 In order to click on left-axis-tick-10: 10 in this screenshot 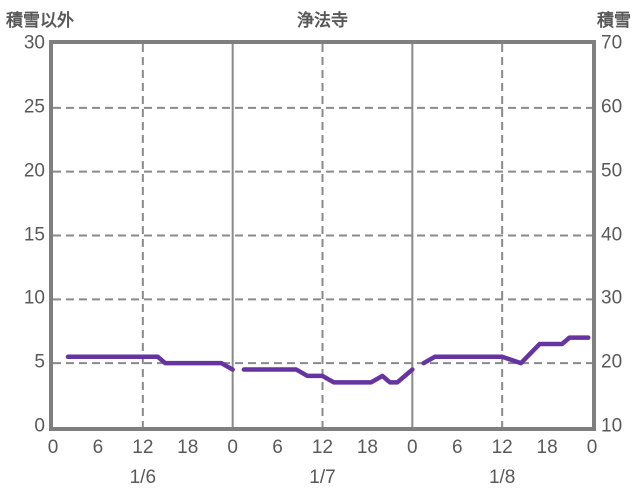, I will do `click(34, 298)`.